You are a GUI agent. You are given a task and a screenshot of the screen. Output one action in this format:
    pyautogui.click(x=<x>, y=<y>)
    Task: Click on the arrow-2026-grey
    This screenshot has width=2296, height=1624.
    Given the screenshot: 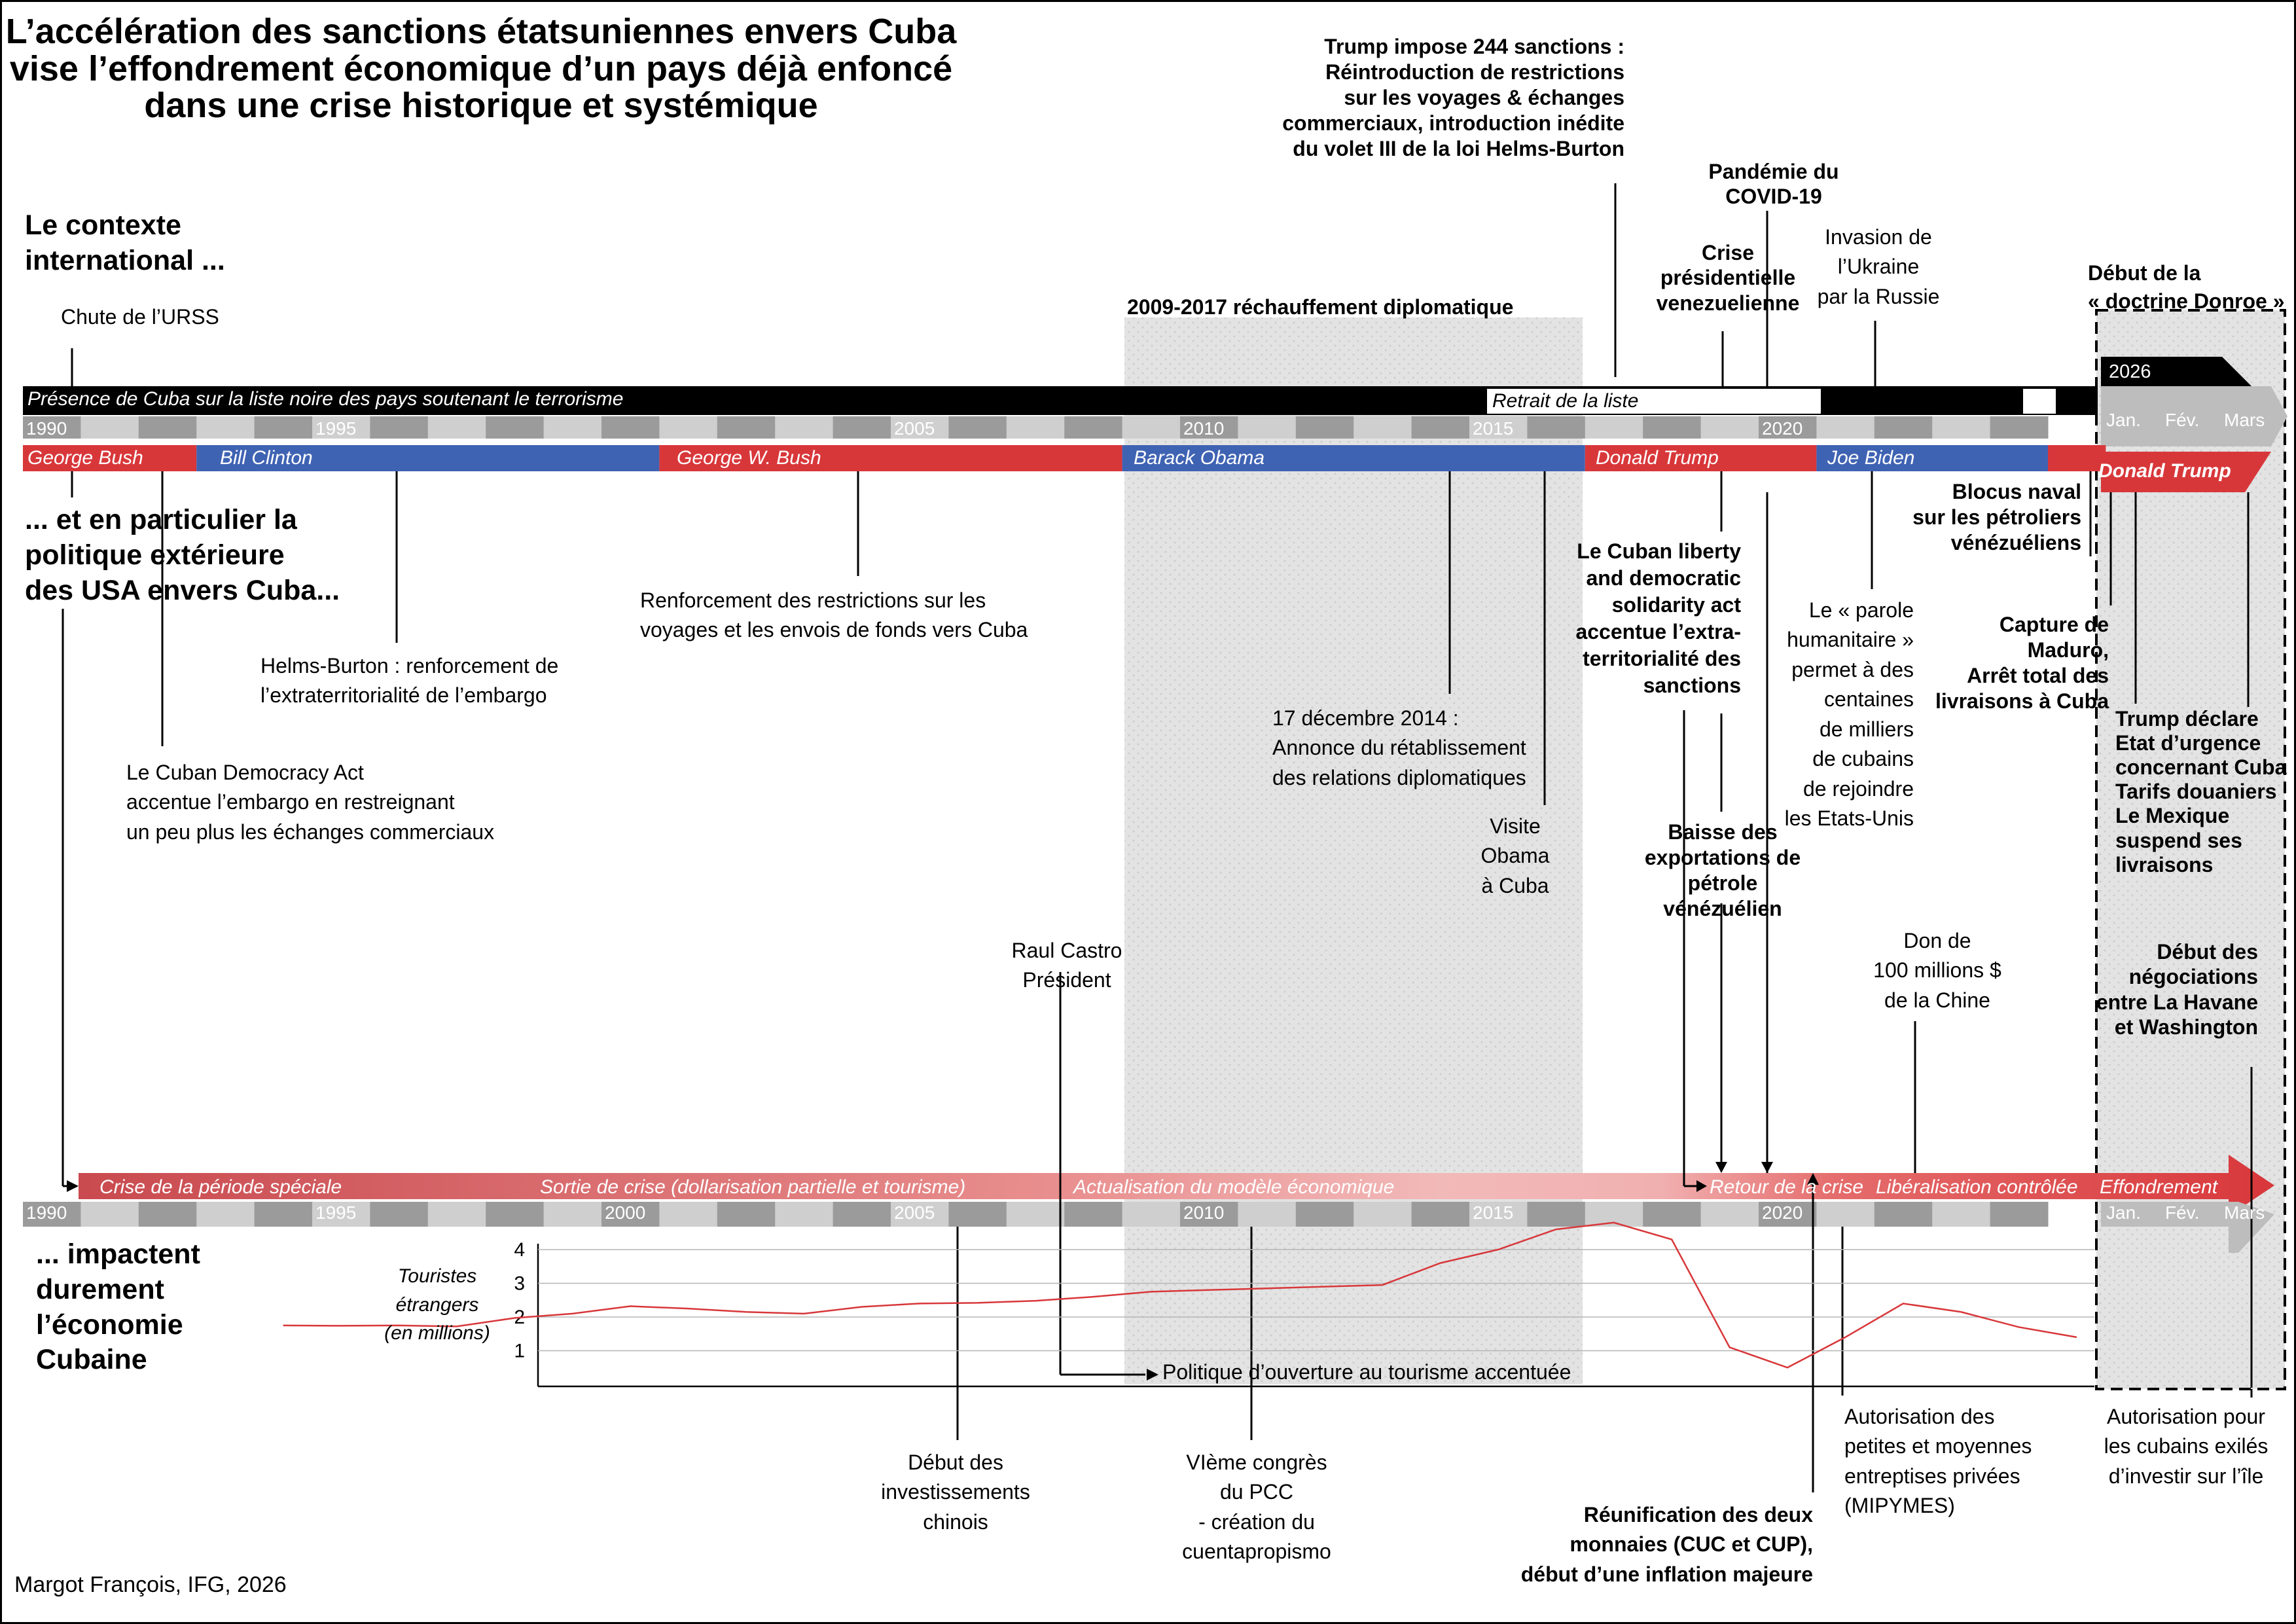 What is the action you would take?
    pyautogui.click(x=2194, y=416)
    